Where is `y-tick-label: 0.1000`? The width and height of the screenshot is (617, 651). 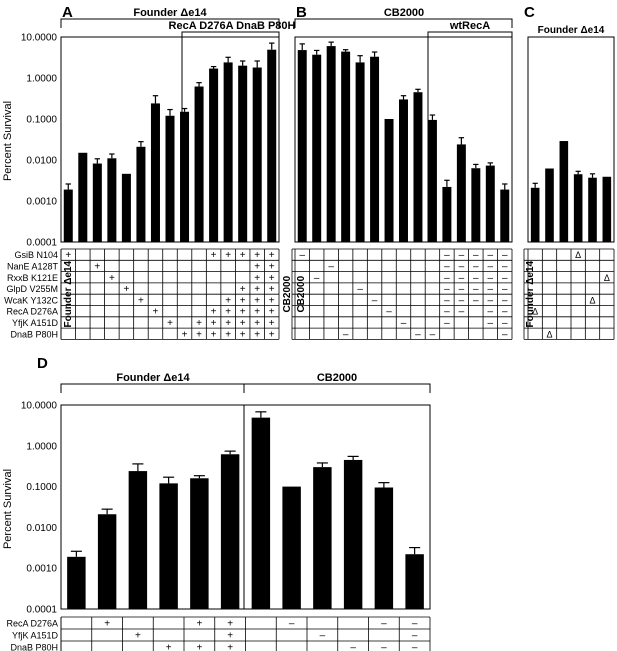 y-tick-label: 0.1000 is located at coordinates (41, 487).